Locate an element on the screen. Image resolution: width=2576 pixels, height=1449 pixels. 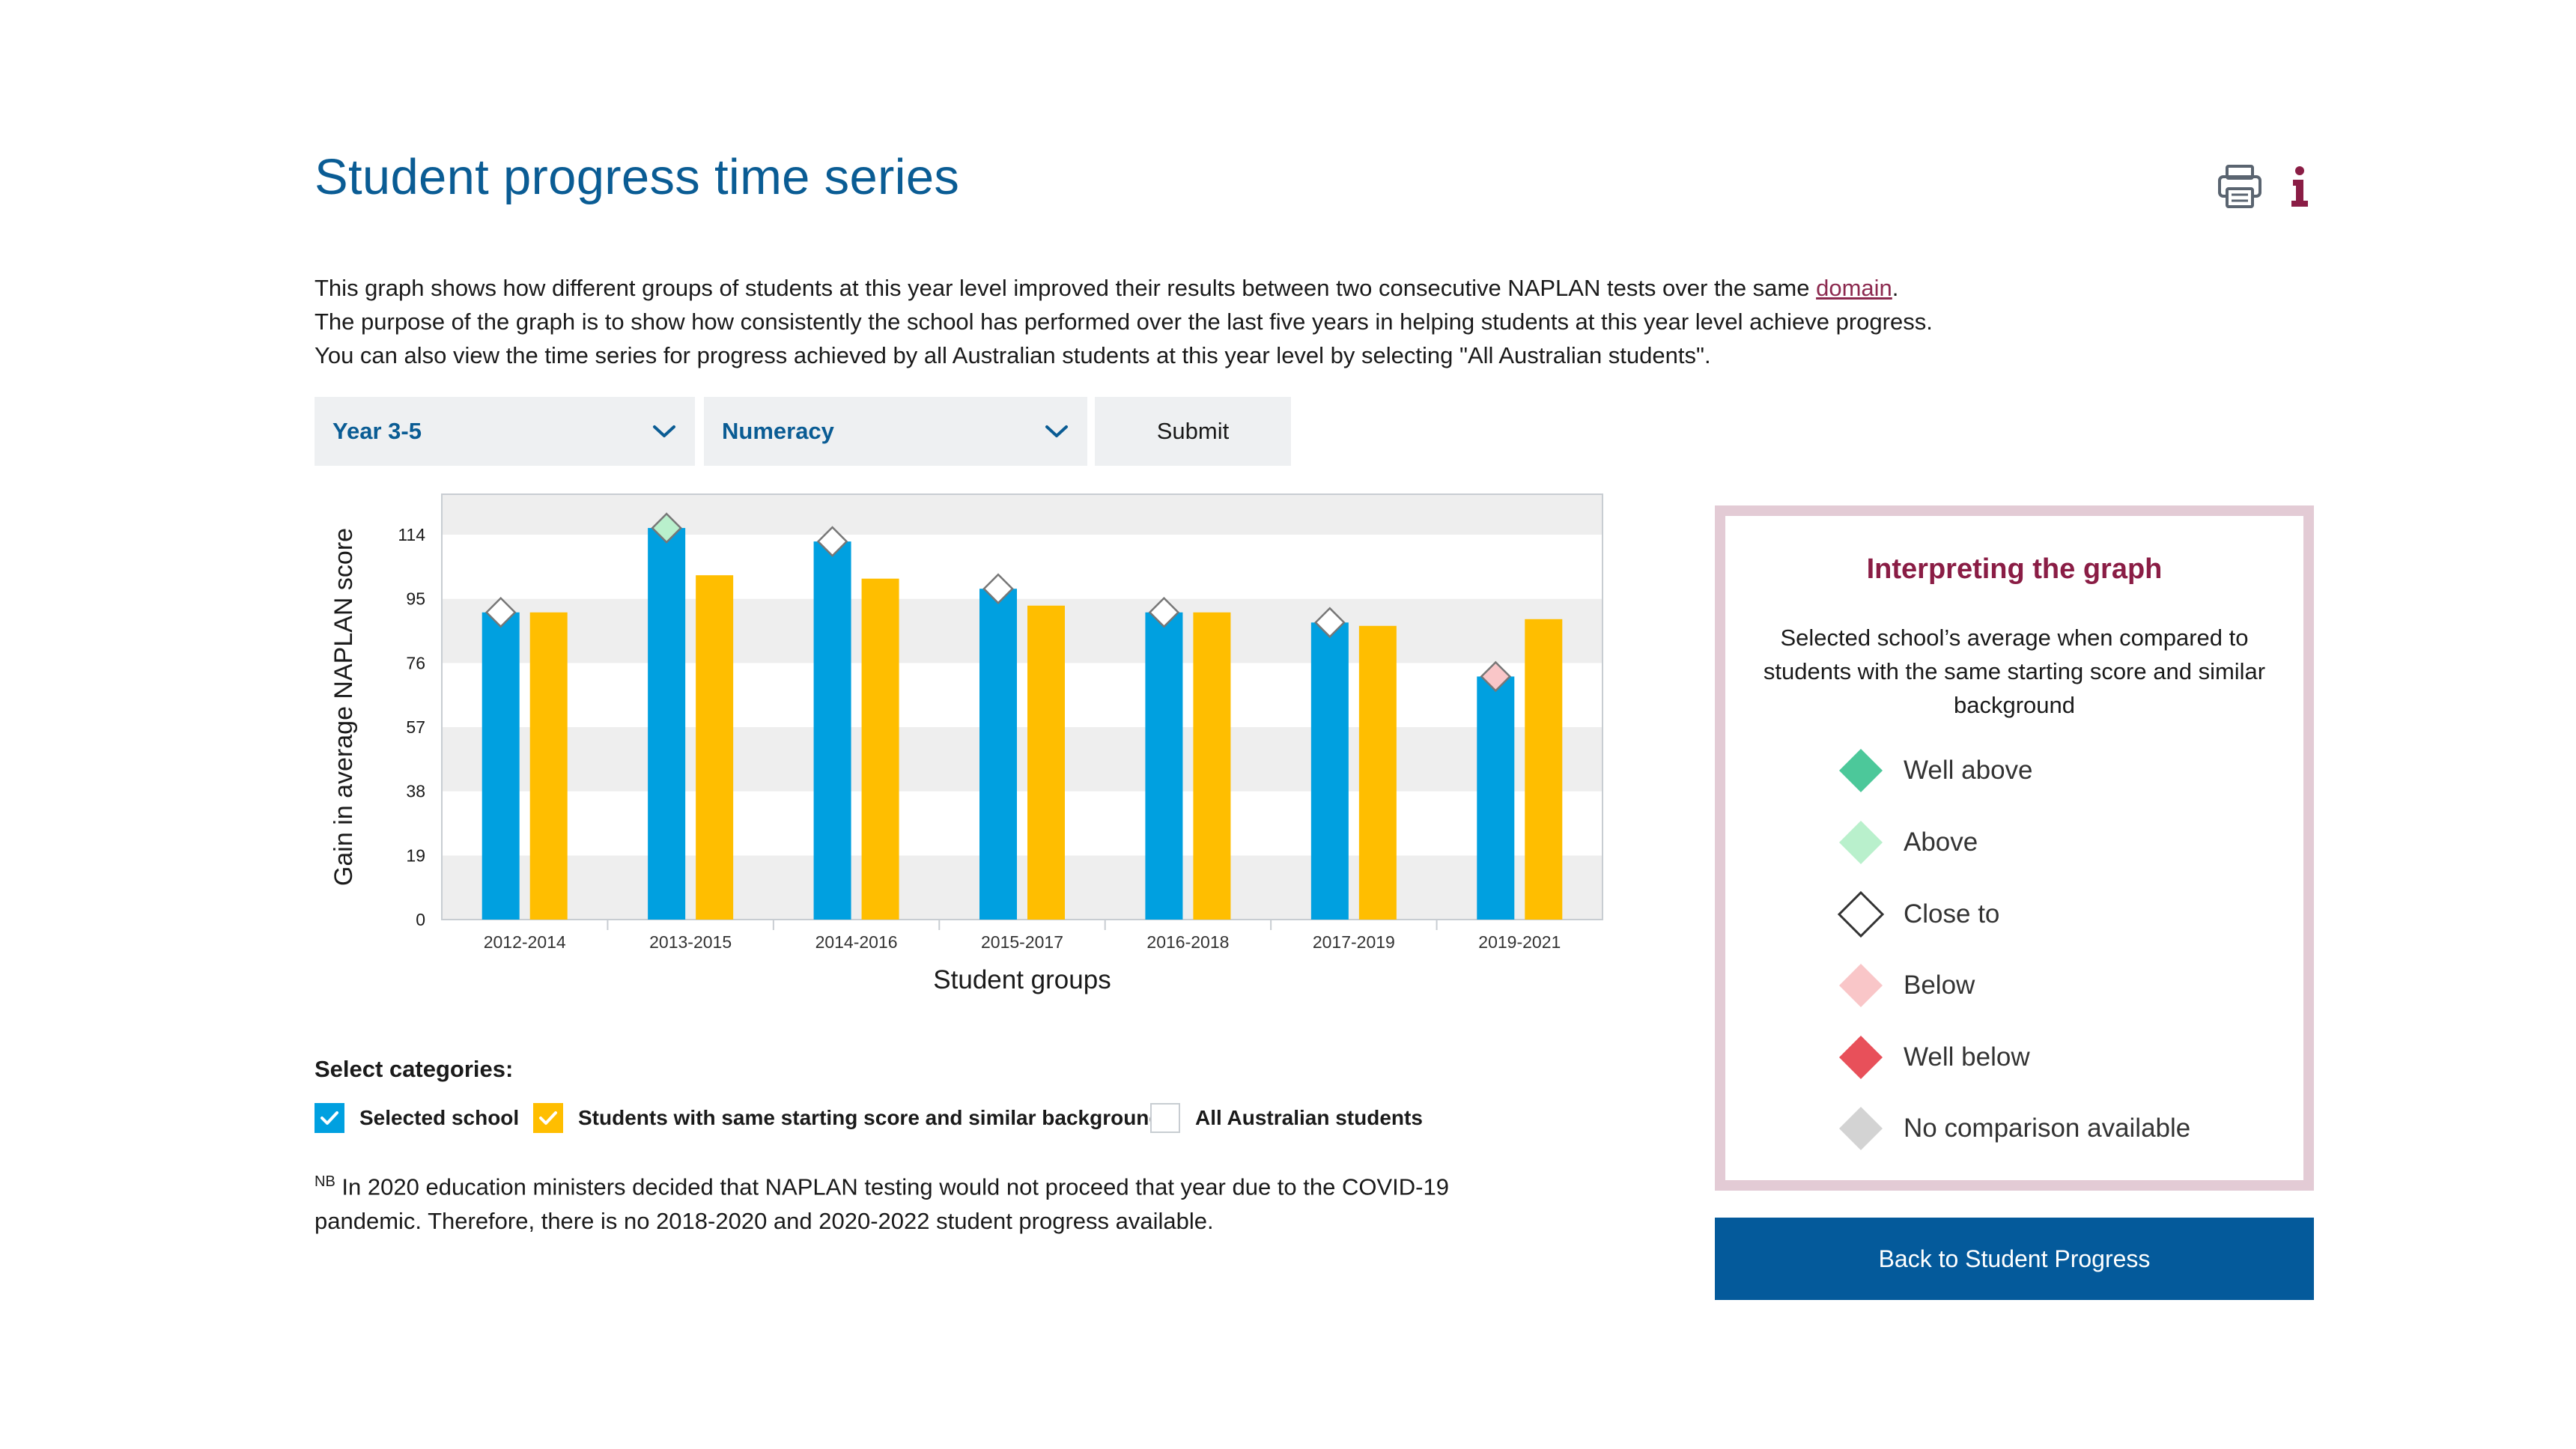
info-icon is located at coordinates (2299, 186).